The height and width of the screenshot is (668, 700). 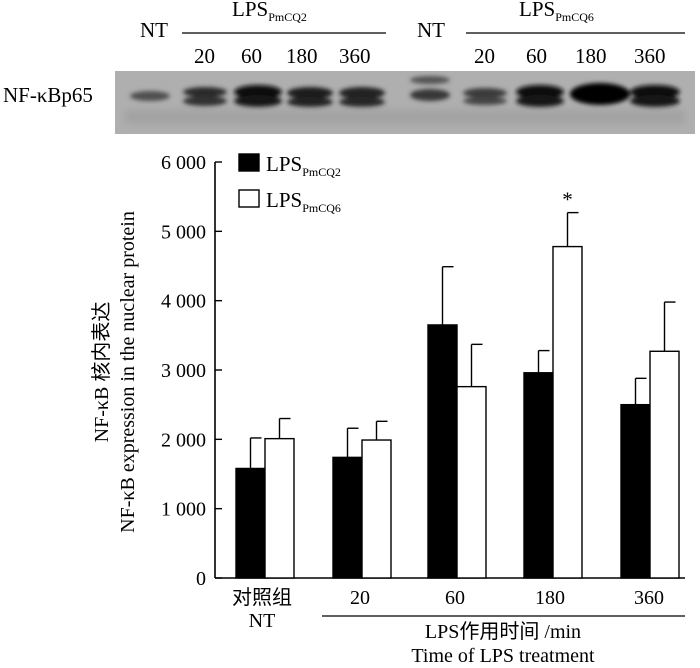 I want to click on band-60-2-lower, so click(x=540, y=101).